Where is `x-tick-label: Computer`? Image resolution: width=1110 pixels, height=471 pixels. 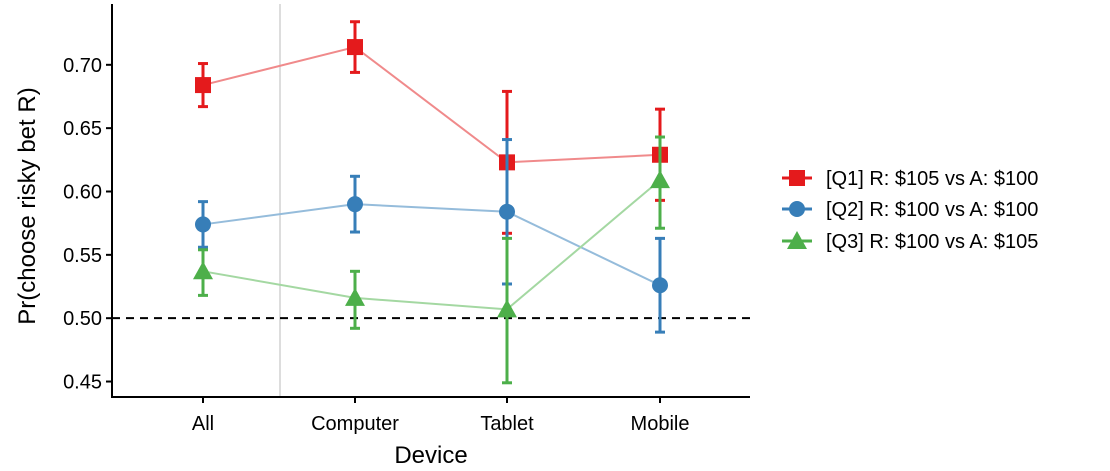
x-tick-label: Computer is located at coordinates (355, 424).